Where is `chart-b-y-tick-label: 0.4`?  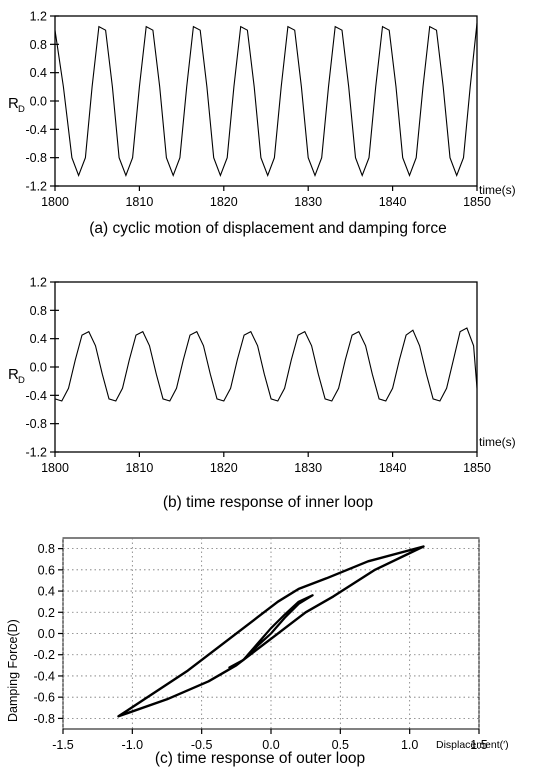 chart-b-y-tick-label: 0.4 is located at coordinates (38, 339).